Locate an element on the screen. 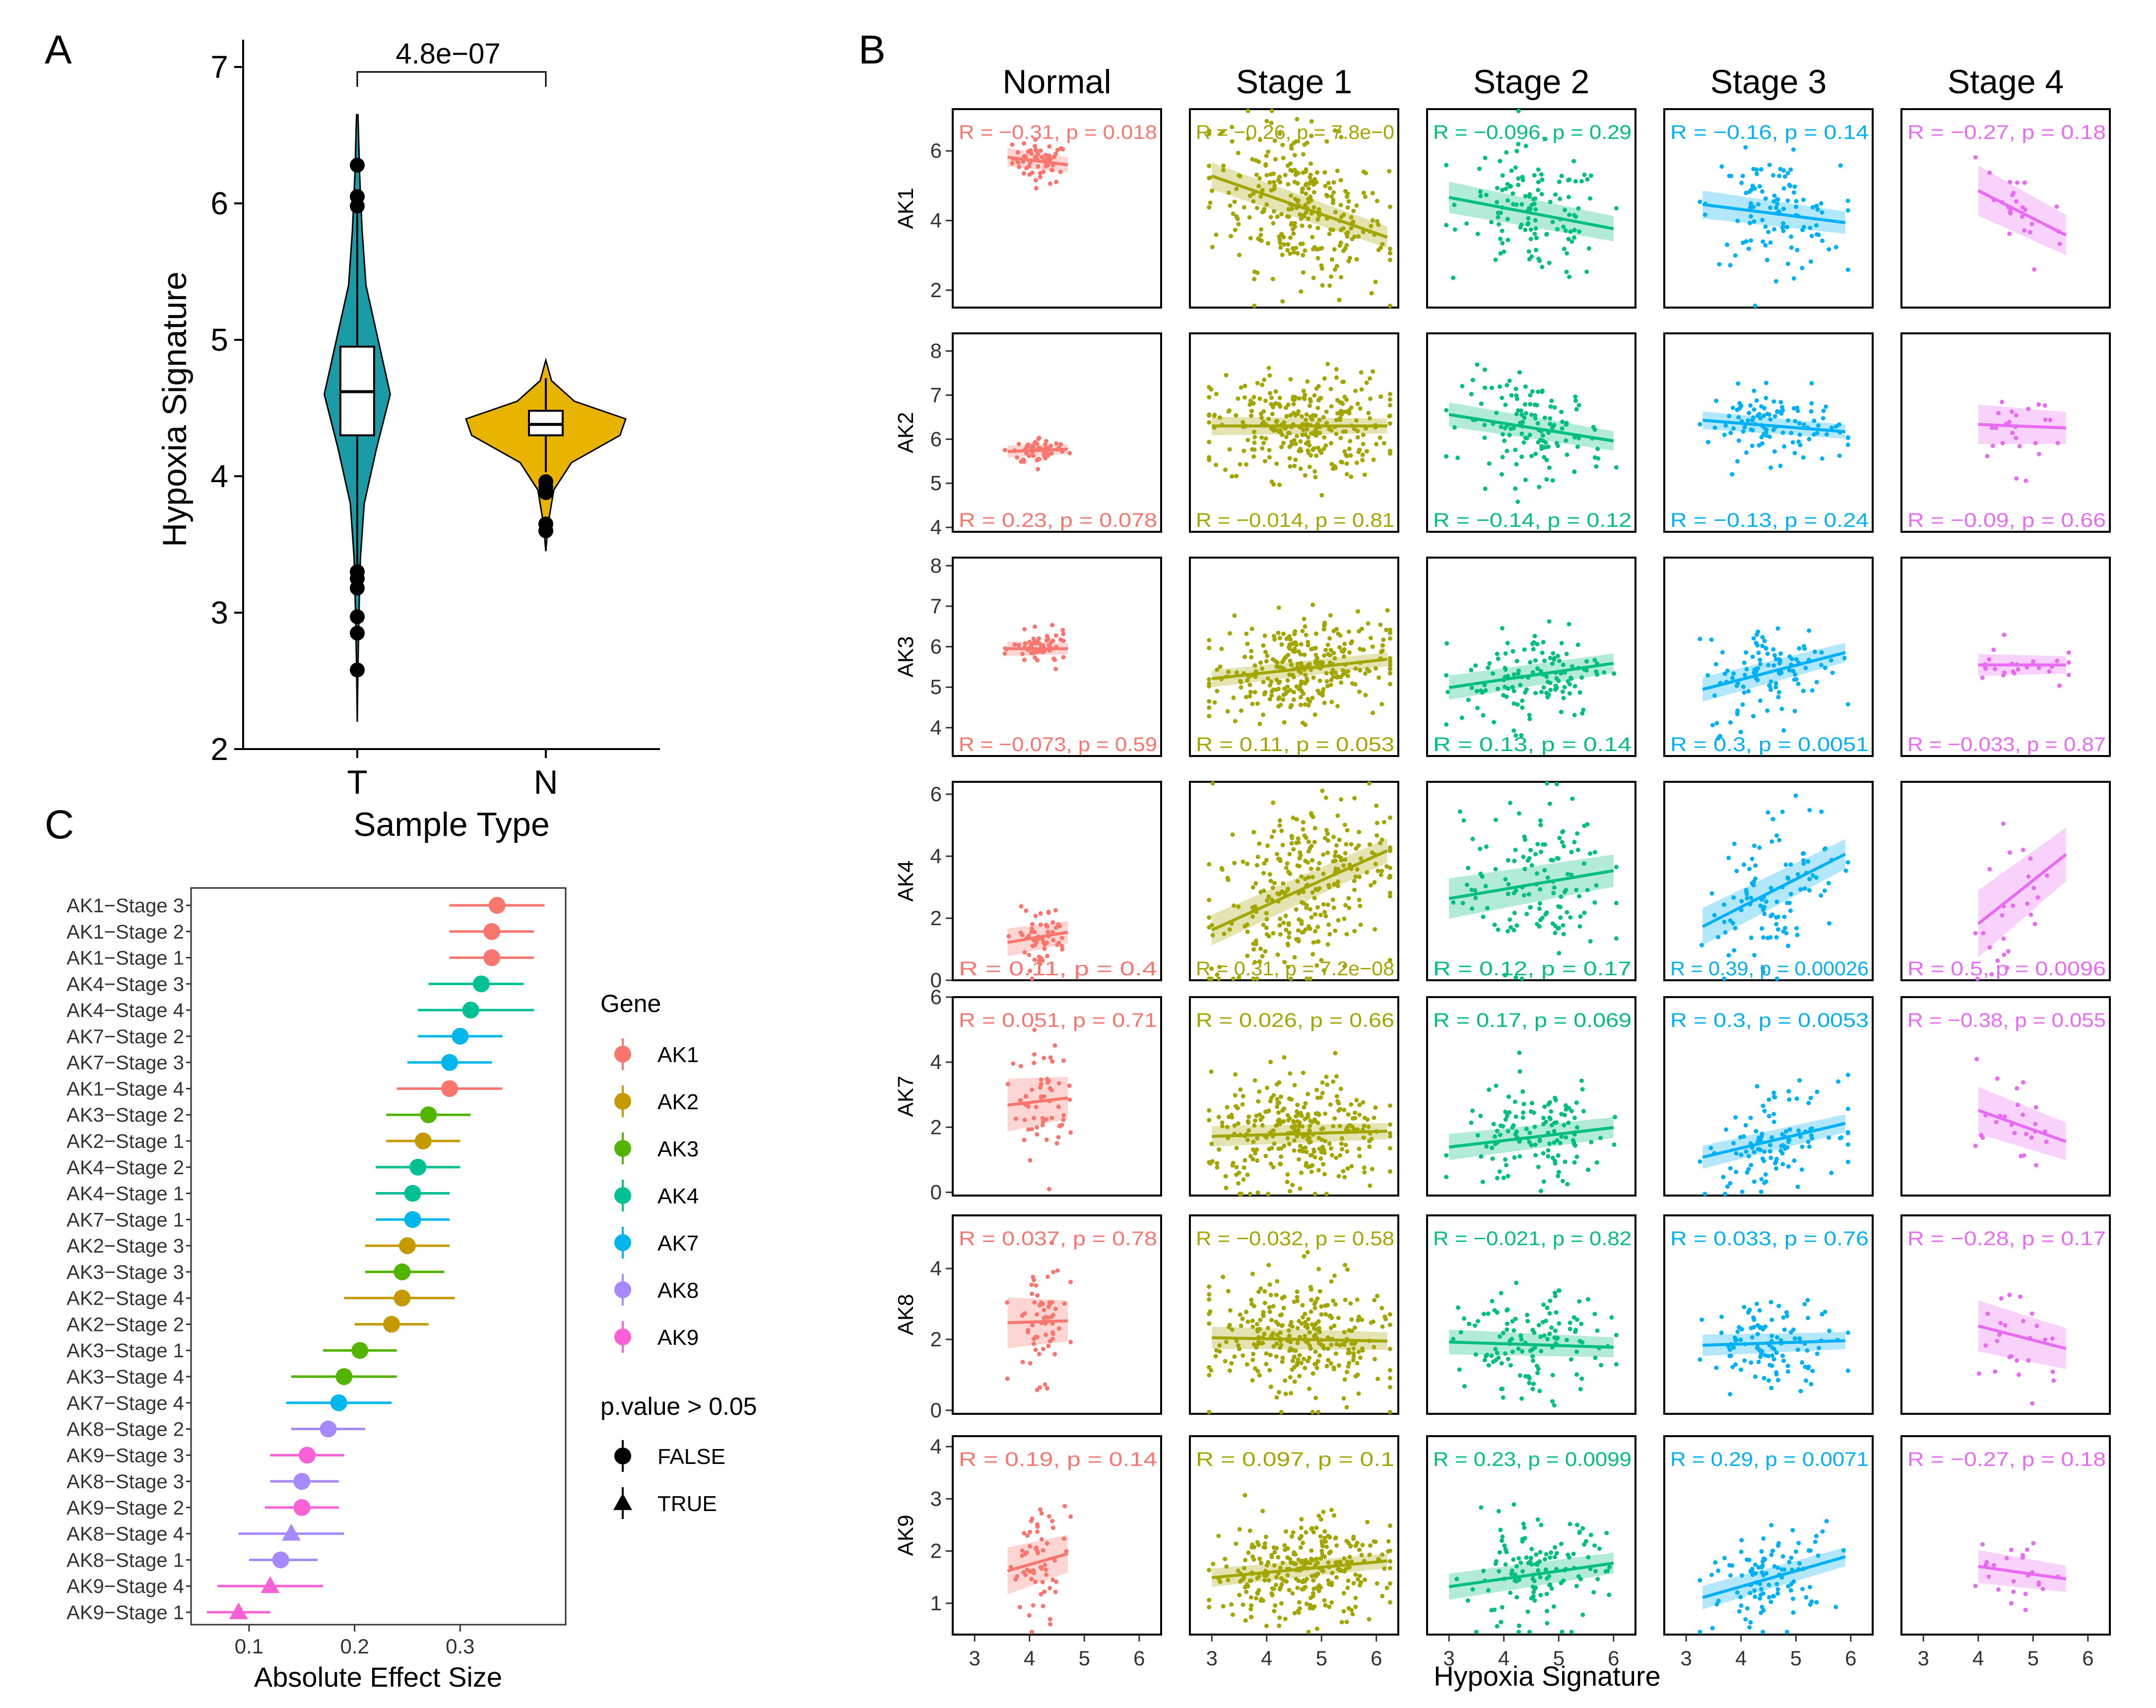 This screenshot has width=2156, height=1708. scatter-panel-AK4-Stage 3: R = 0.39, p = 0.00026 is located at coordinates (1768, 881).